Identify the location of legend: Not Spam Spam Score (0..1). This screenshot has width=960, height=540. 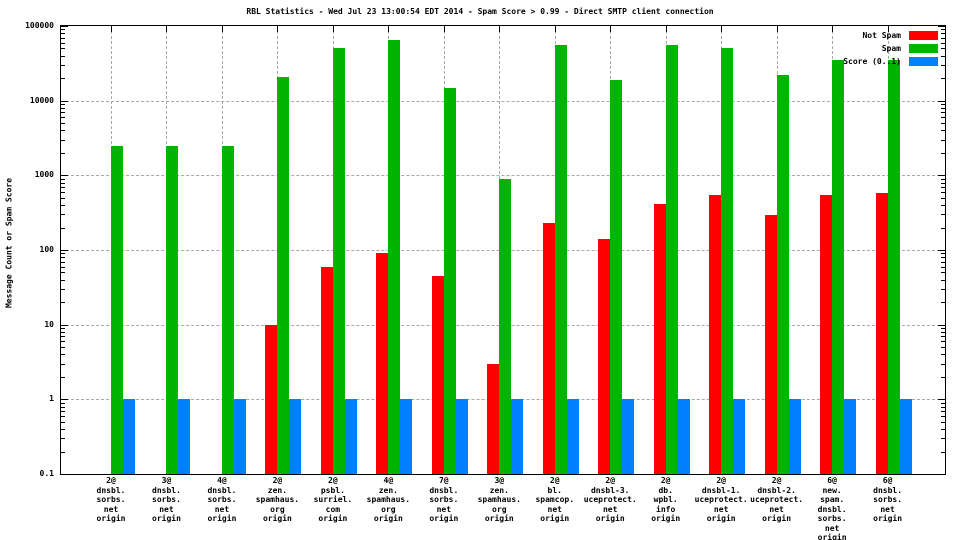
(890, 48).